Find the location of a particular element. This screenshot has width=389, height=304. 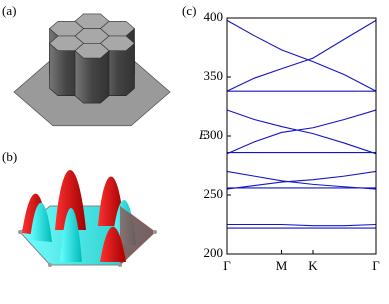

y-axis-label: E is located at coordinates (202, 134).